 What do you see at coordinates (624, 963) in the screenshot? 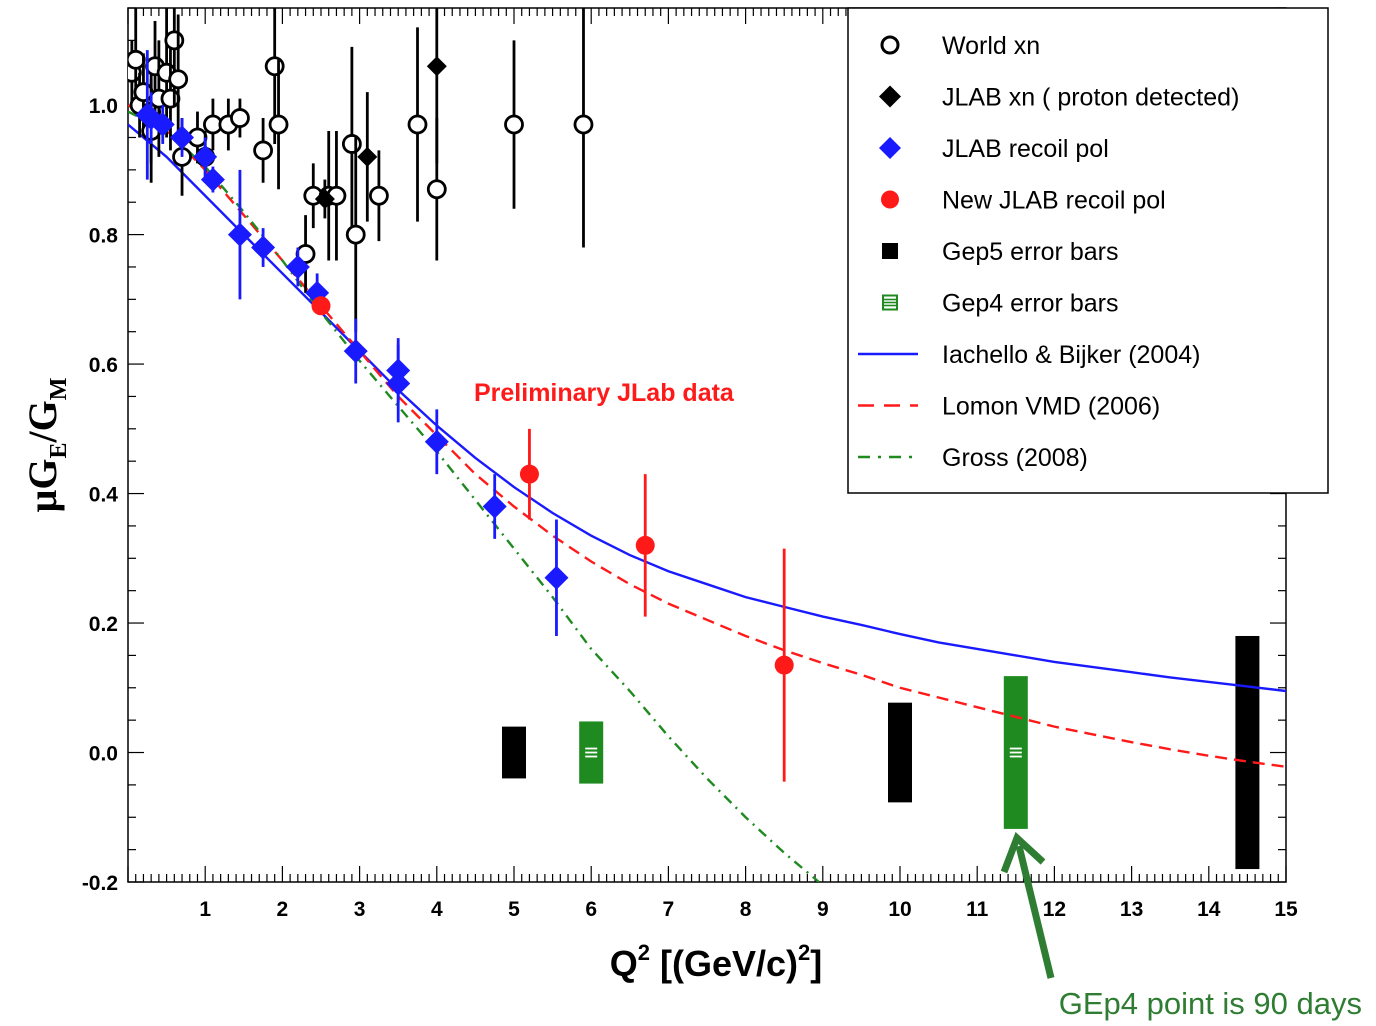
I see `x-axis-title-q: Q` at bounding box center [624, 963].